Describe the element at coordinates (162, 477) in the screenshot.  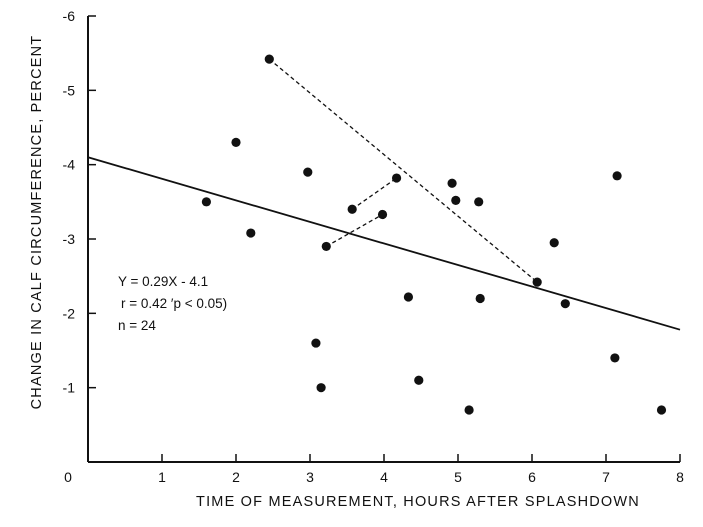
I see `x-tick-label: 1` at that location.